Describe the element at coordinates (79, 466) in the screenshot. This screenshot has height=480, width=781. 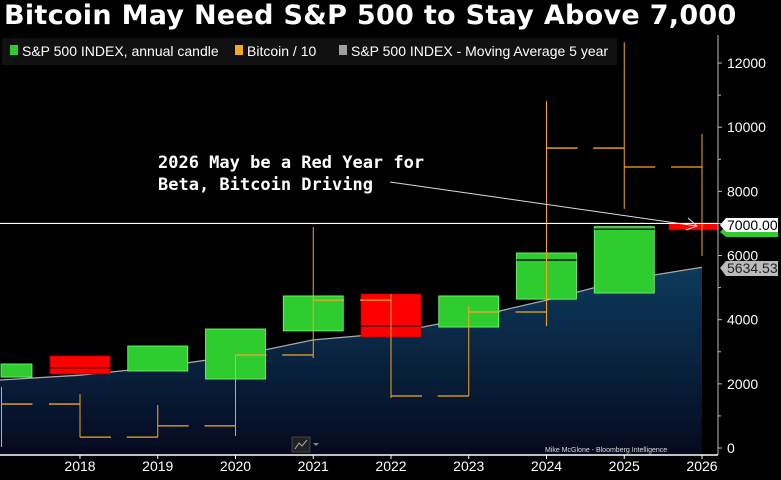
I see `x-tick-label: 2018` at that location.